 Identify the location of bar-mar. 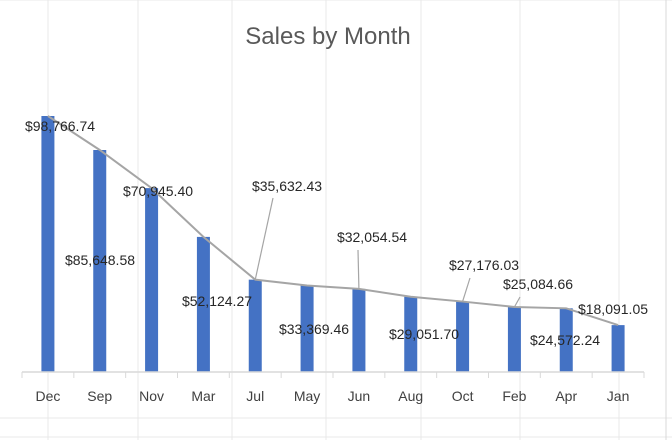
(203, 304).